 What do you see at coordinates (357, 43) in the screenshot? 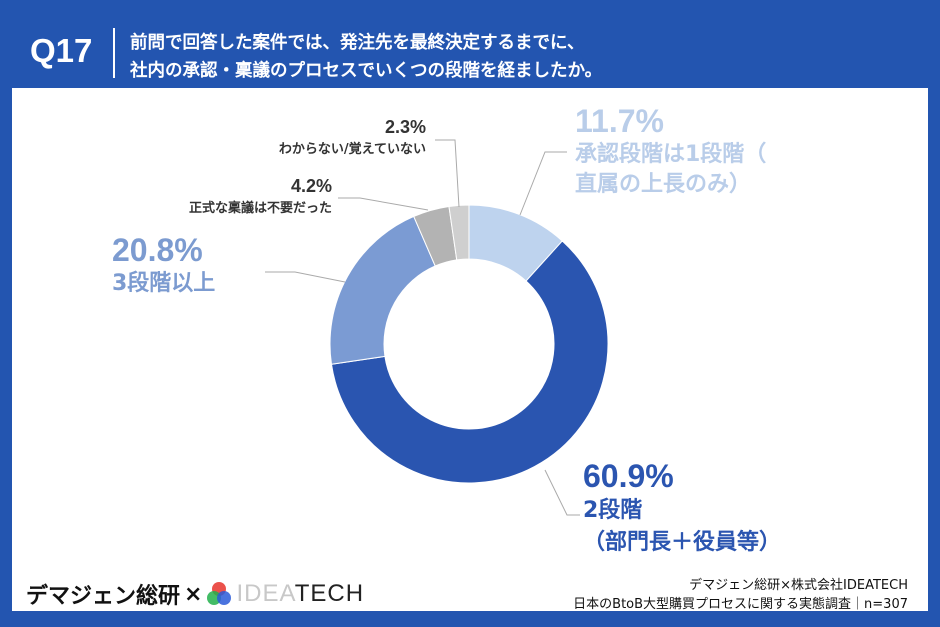
I see `question-line-1: 前問で回答した案件では、発注先を最終決定するまでに、` at bounding box center [357, 43].